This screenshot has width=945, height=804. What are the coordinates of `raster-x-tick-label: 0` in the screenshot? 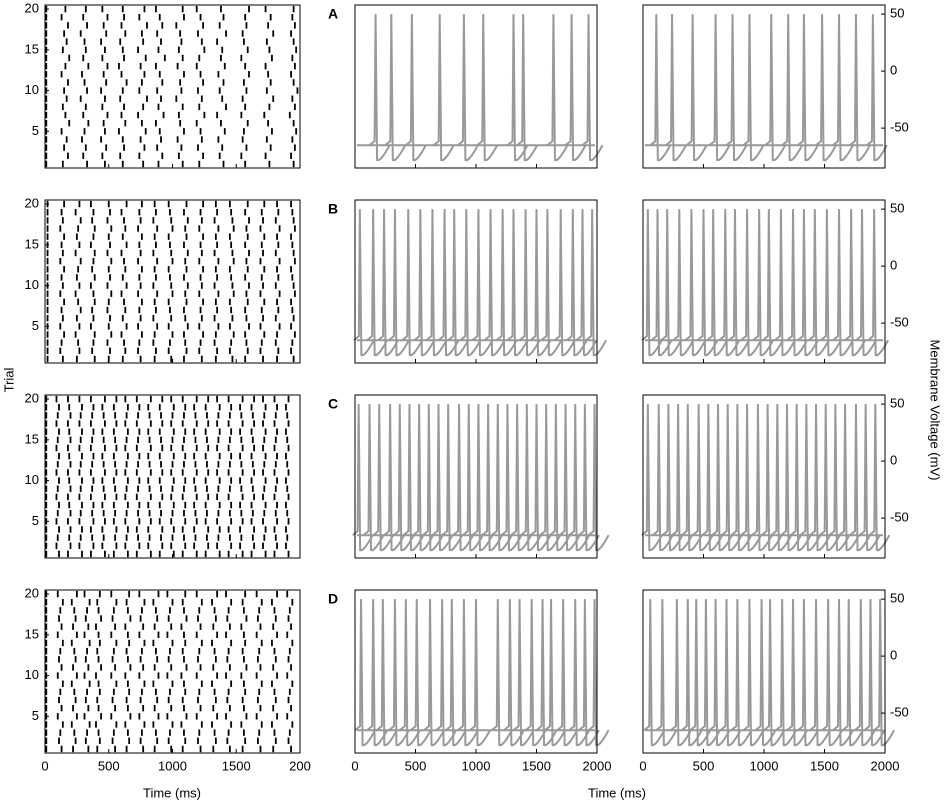 It's located at (44, 765).